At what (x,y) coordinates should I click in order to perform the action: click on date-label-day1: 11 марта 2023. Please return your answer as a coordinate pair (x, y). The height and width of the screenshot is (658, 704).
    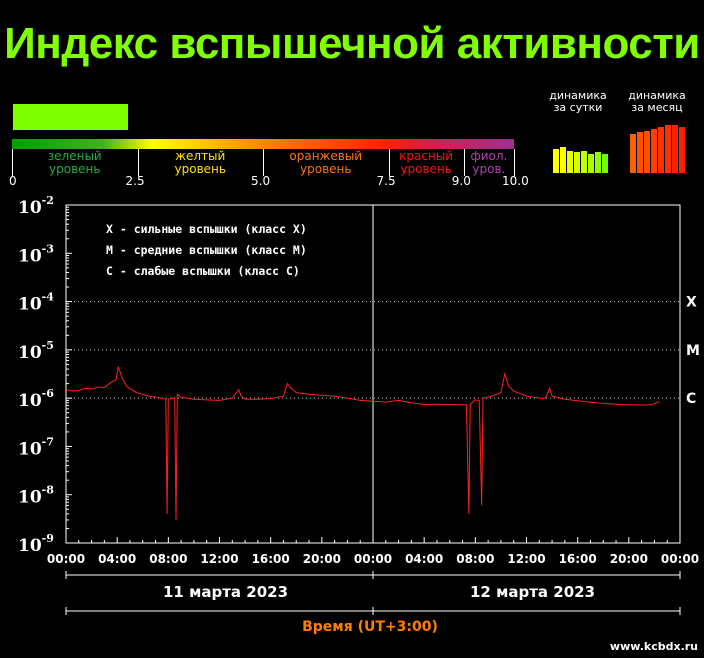
    Looking at the image, I should click on (226, 592).